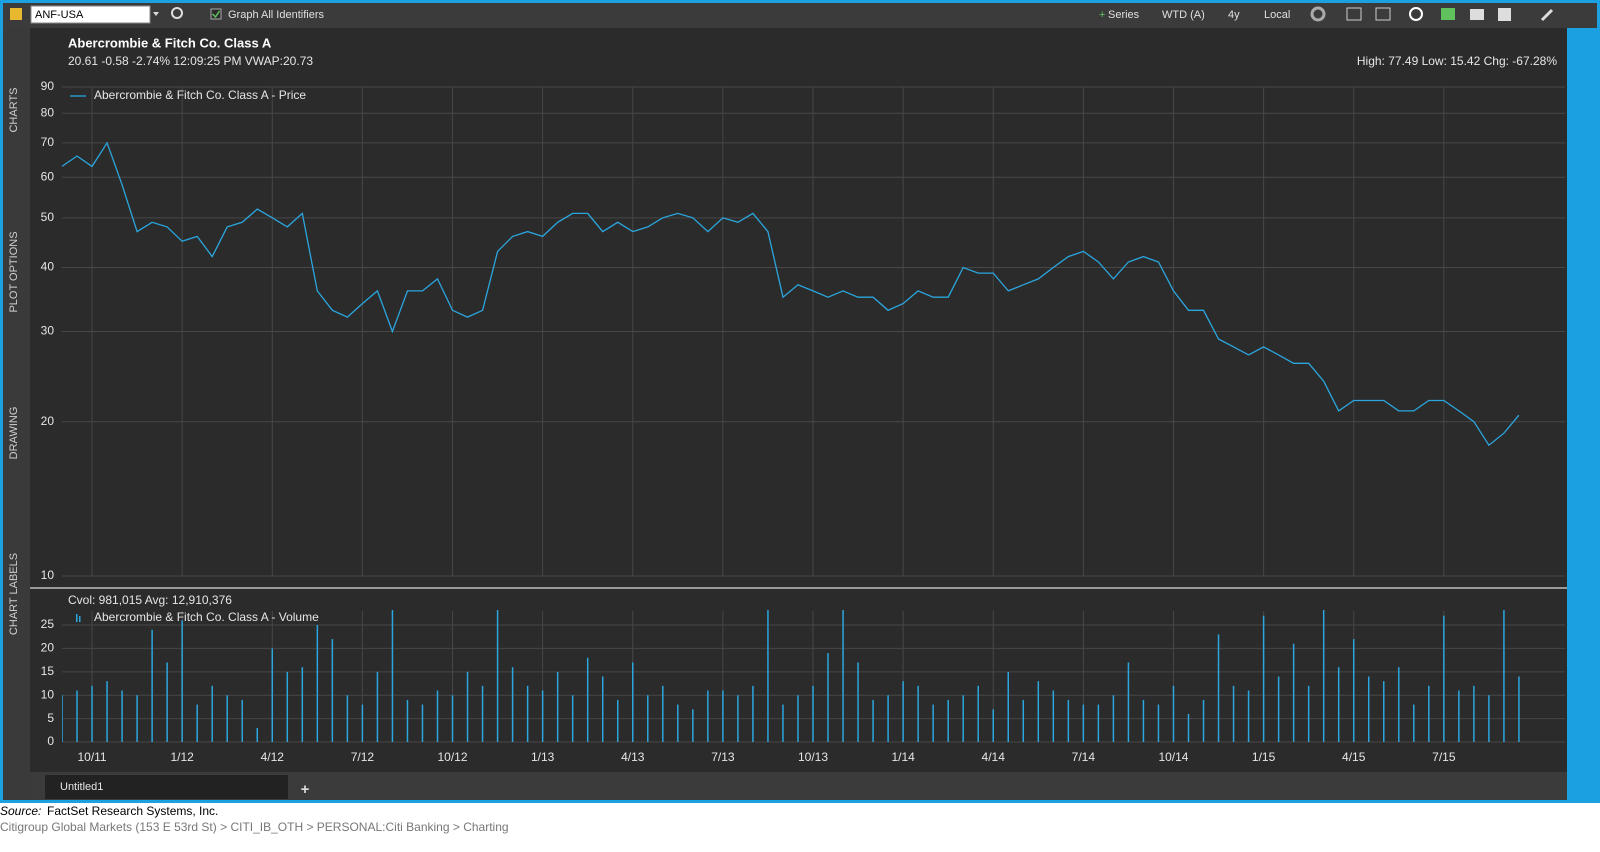  What do you see at coordinates (177, 13) in the screenshot?
I see `search-icon` at bounding box center [177, 13].